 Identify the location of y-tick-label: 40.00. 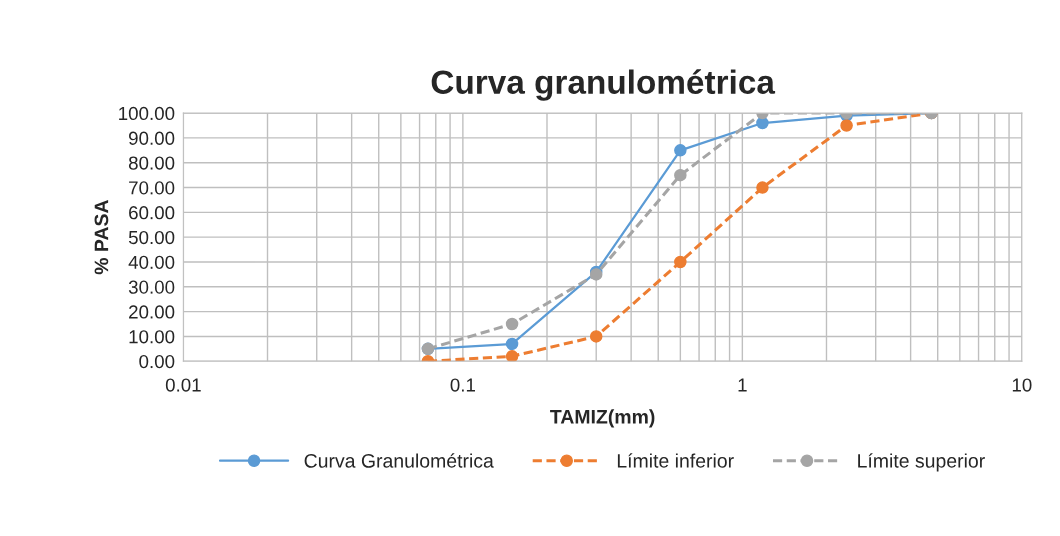
(151, 262).